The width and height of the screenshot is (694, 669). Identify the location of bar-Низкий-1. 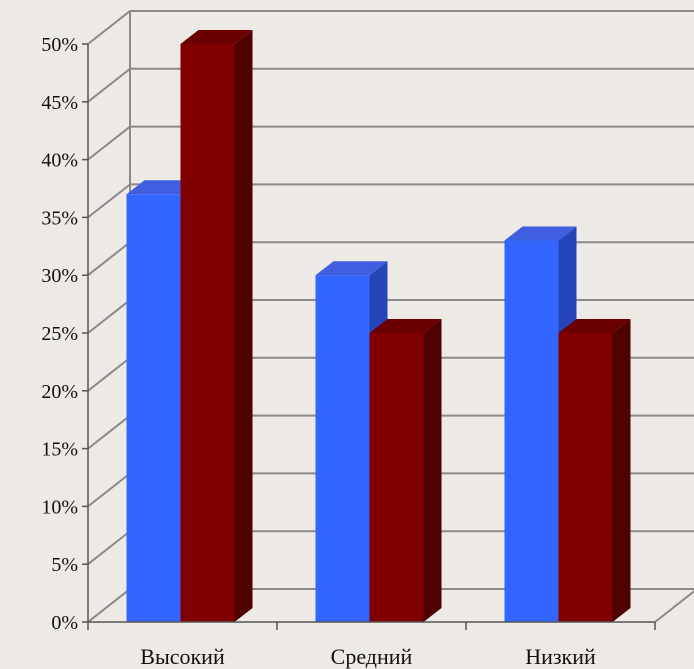
(594, 470).